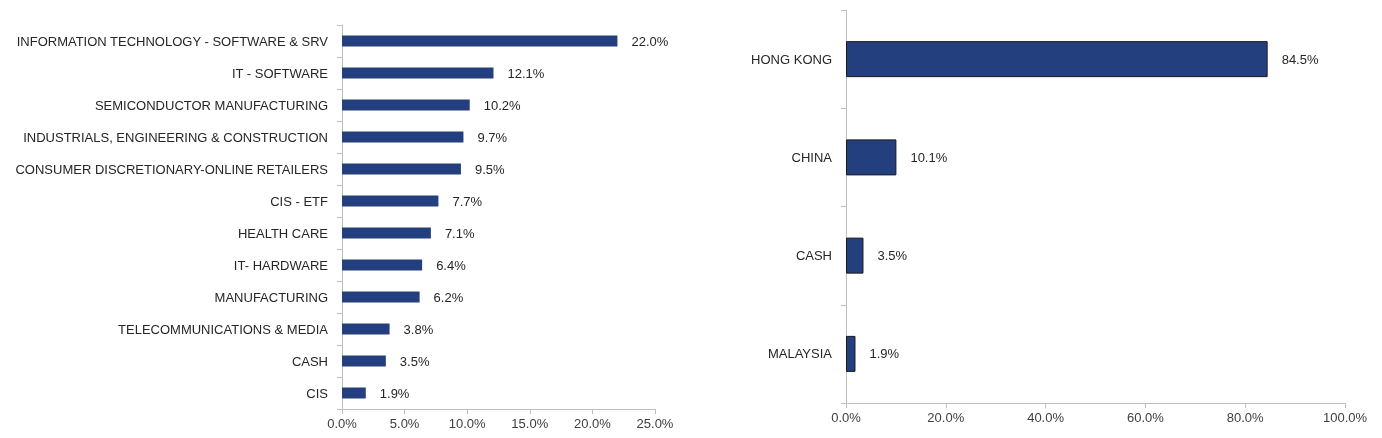  Describe the element at coordinates (172, 41) in the screenshot. I see `y-tick-label: INFORMATION TECHNOLOGY - SOFTWARE & SRV` at that location.